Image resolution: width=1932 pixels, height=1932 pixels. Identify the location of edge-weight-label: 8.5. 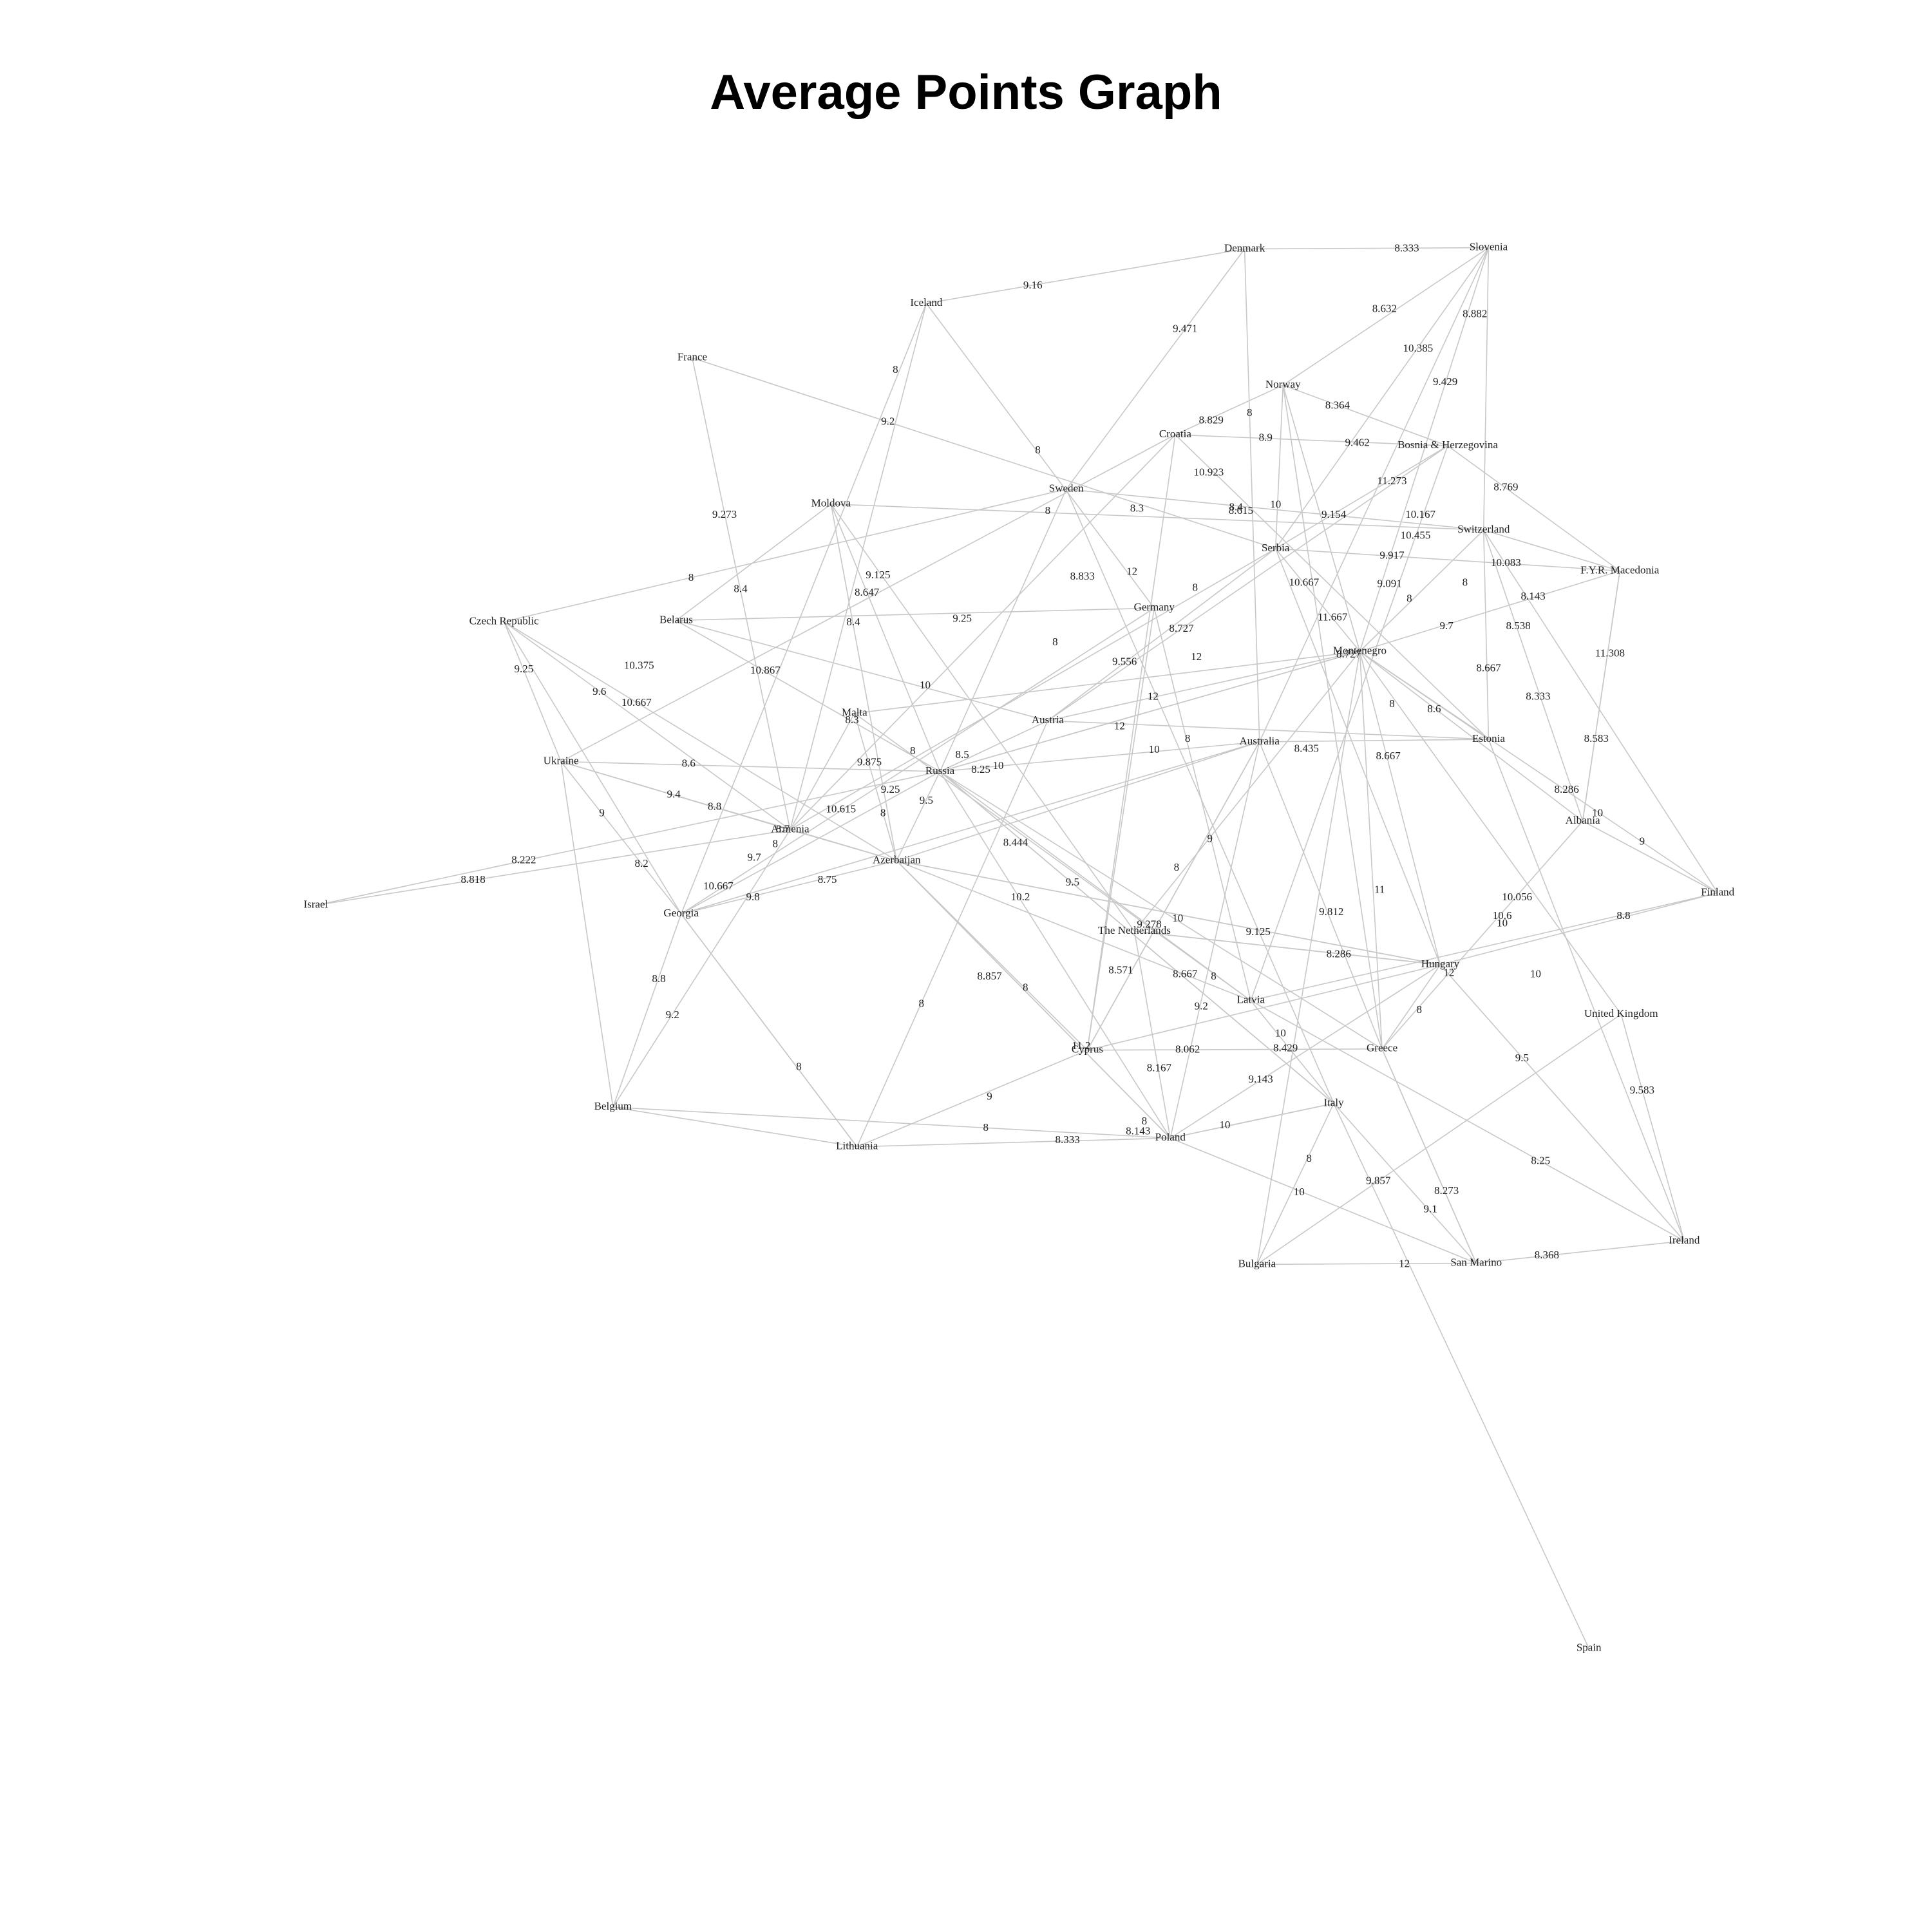
(963, 754).